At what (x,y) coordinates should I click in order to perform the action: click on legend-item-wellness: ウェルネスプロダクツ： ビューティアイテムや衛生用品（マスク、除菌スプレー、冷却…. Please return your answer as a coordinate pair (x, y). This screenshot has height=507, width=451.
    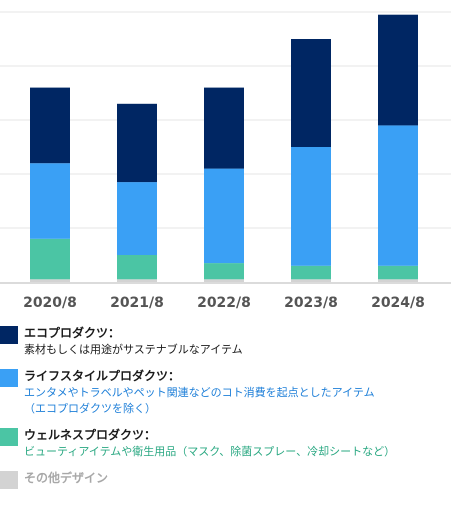
    Looking at the image, I should click on (225, 443).